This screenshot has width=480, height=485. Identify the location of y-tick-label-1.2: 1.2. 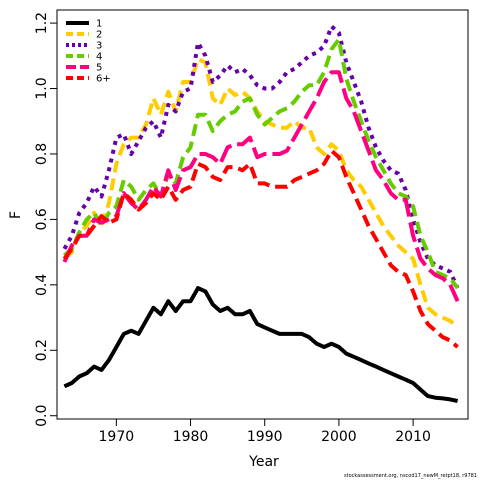
(42, 23).